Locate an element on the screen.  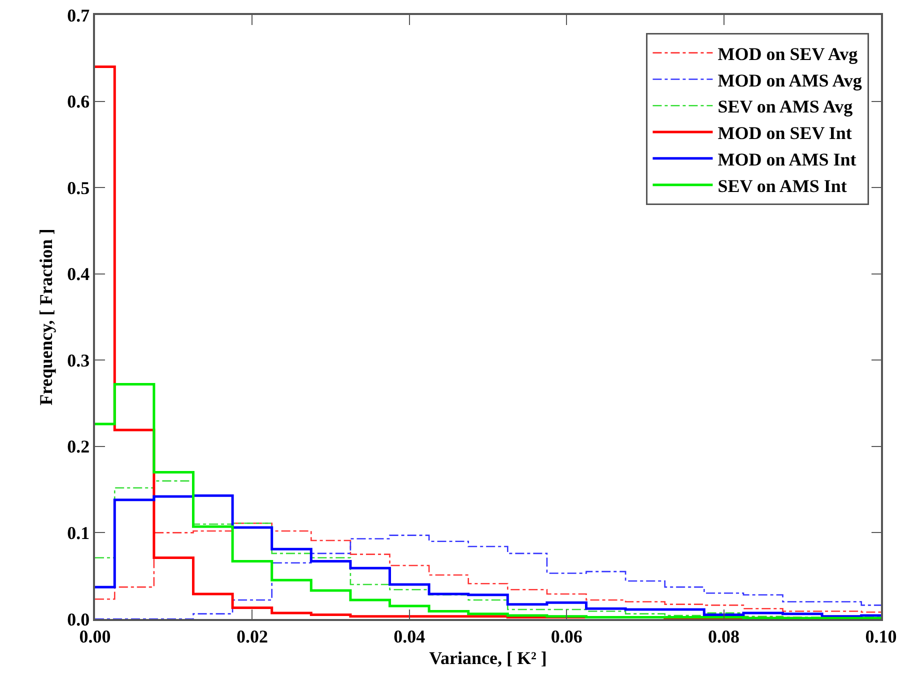
x-tick-label: 0.02 is located at coordinates (252, 636).